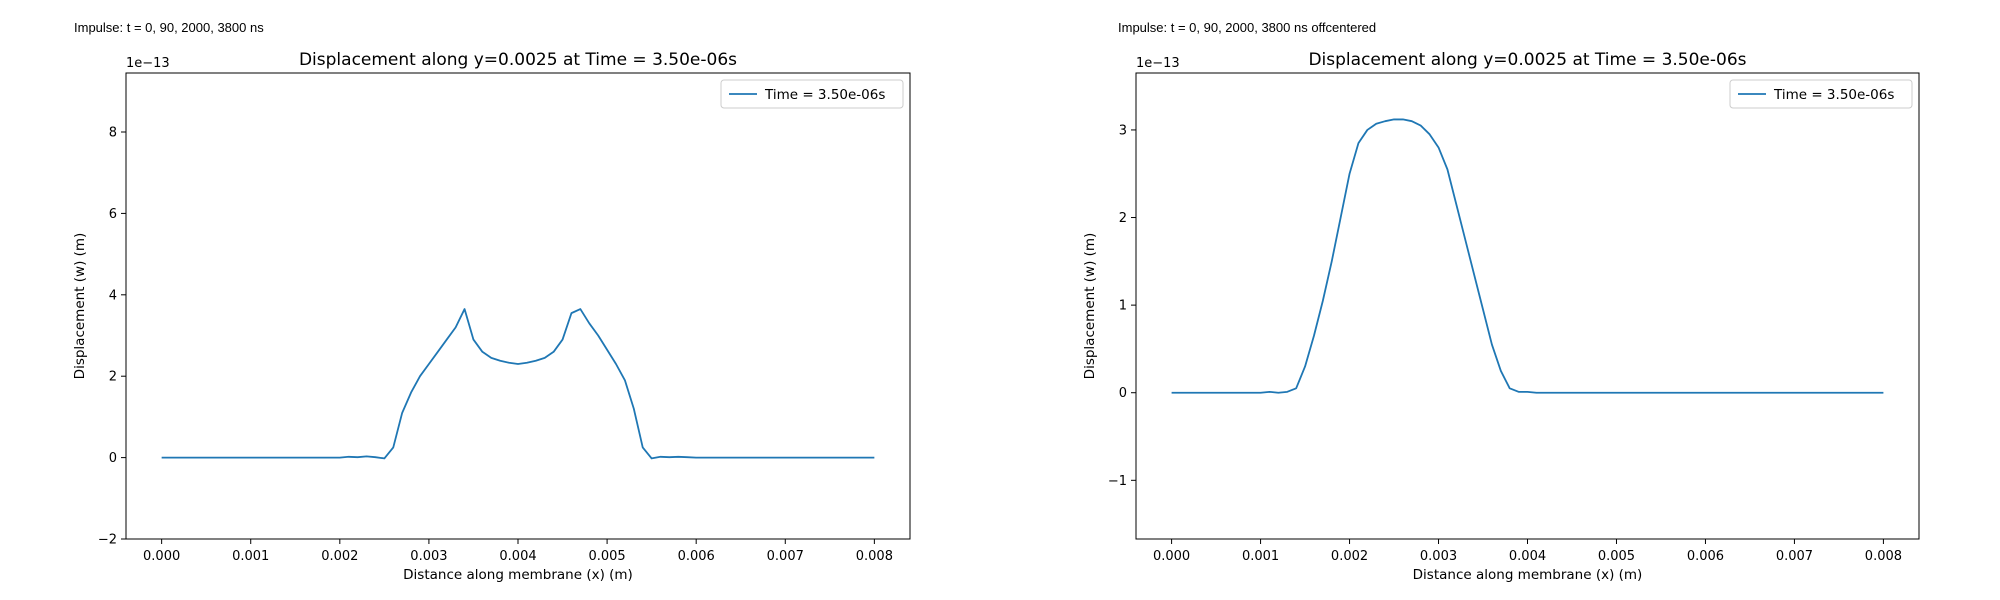 Image resolution: width=2000 pixels, height=600 pixels. What do you see at coordinates (1117, 481) in the screenshot?
I see `y-tick-label: −1` at bounding box center [1117, 481].